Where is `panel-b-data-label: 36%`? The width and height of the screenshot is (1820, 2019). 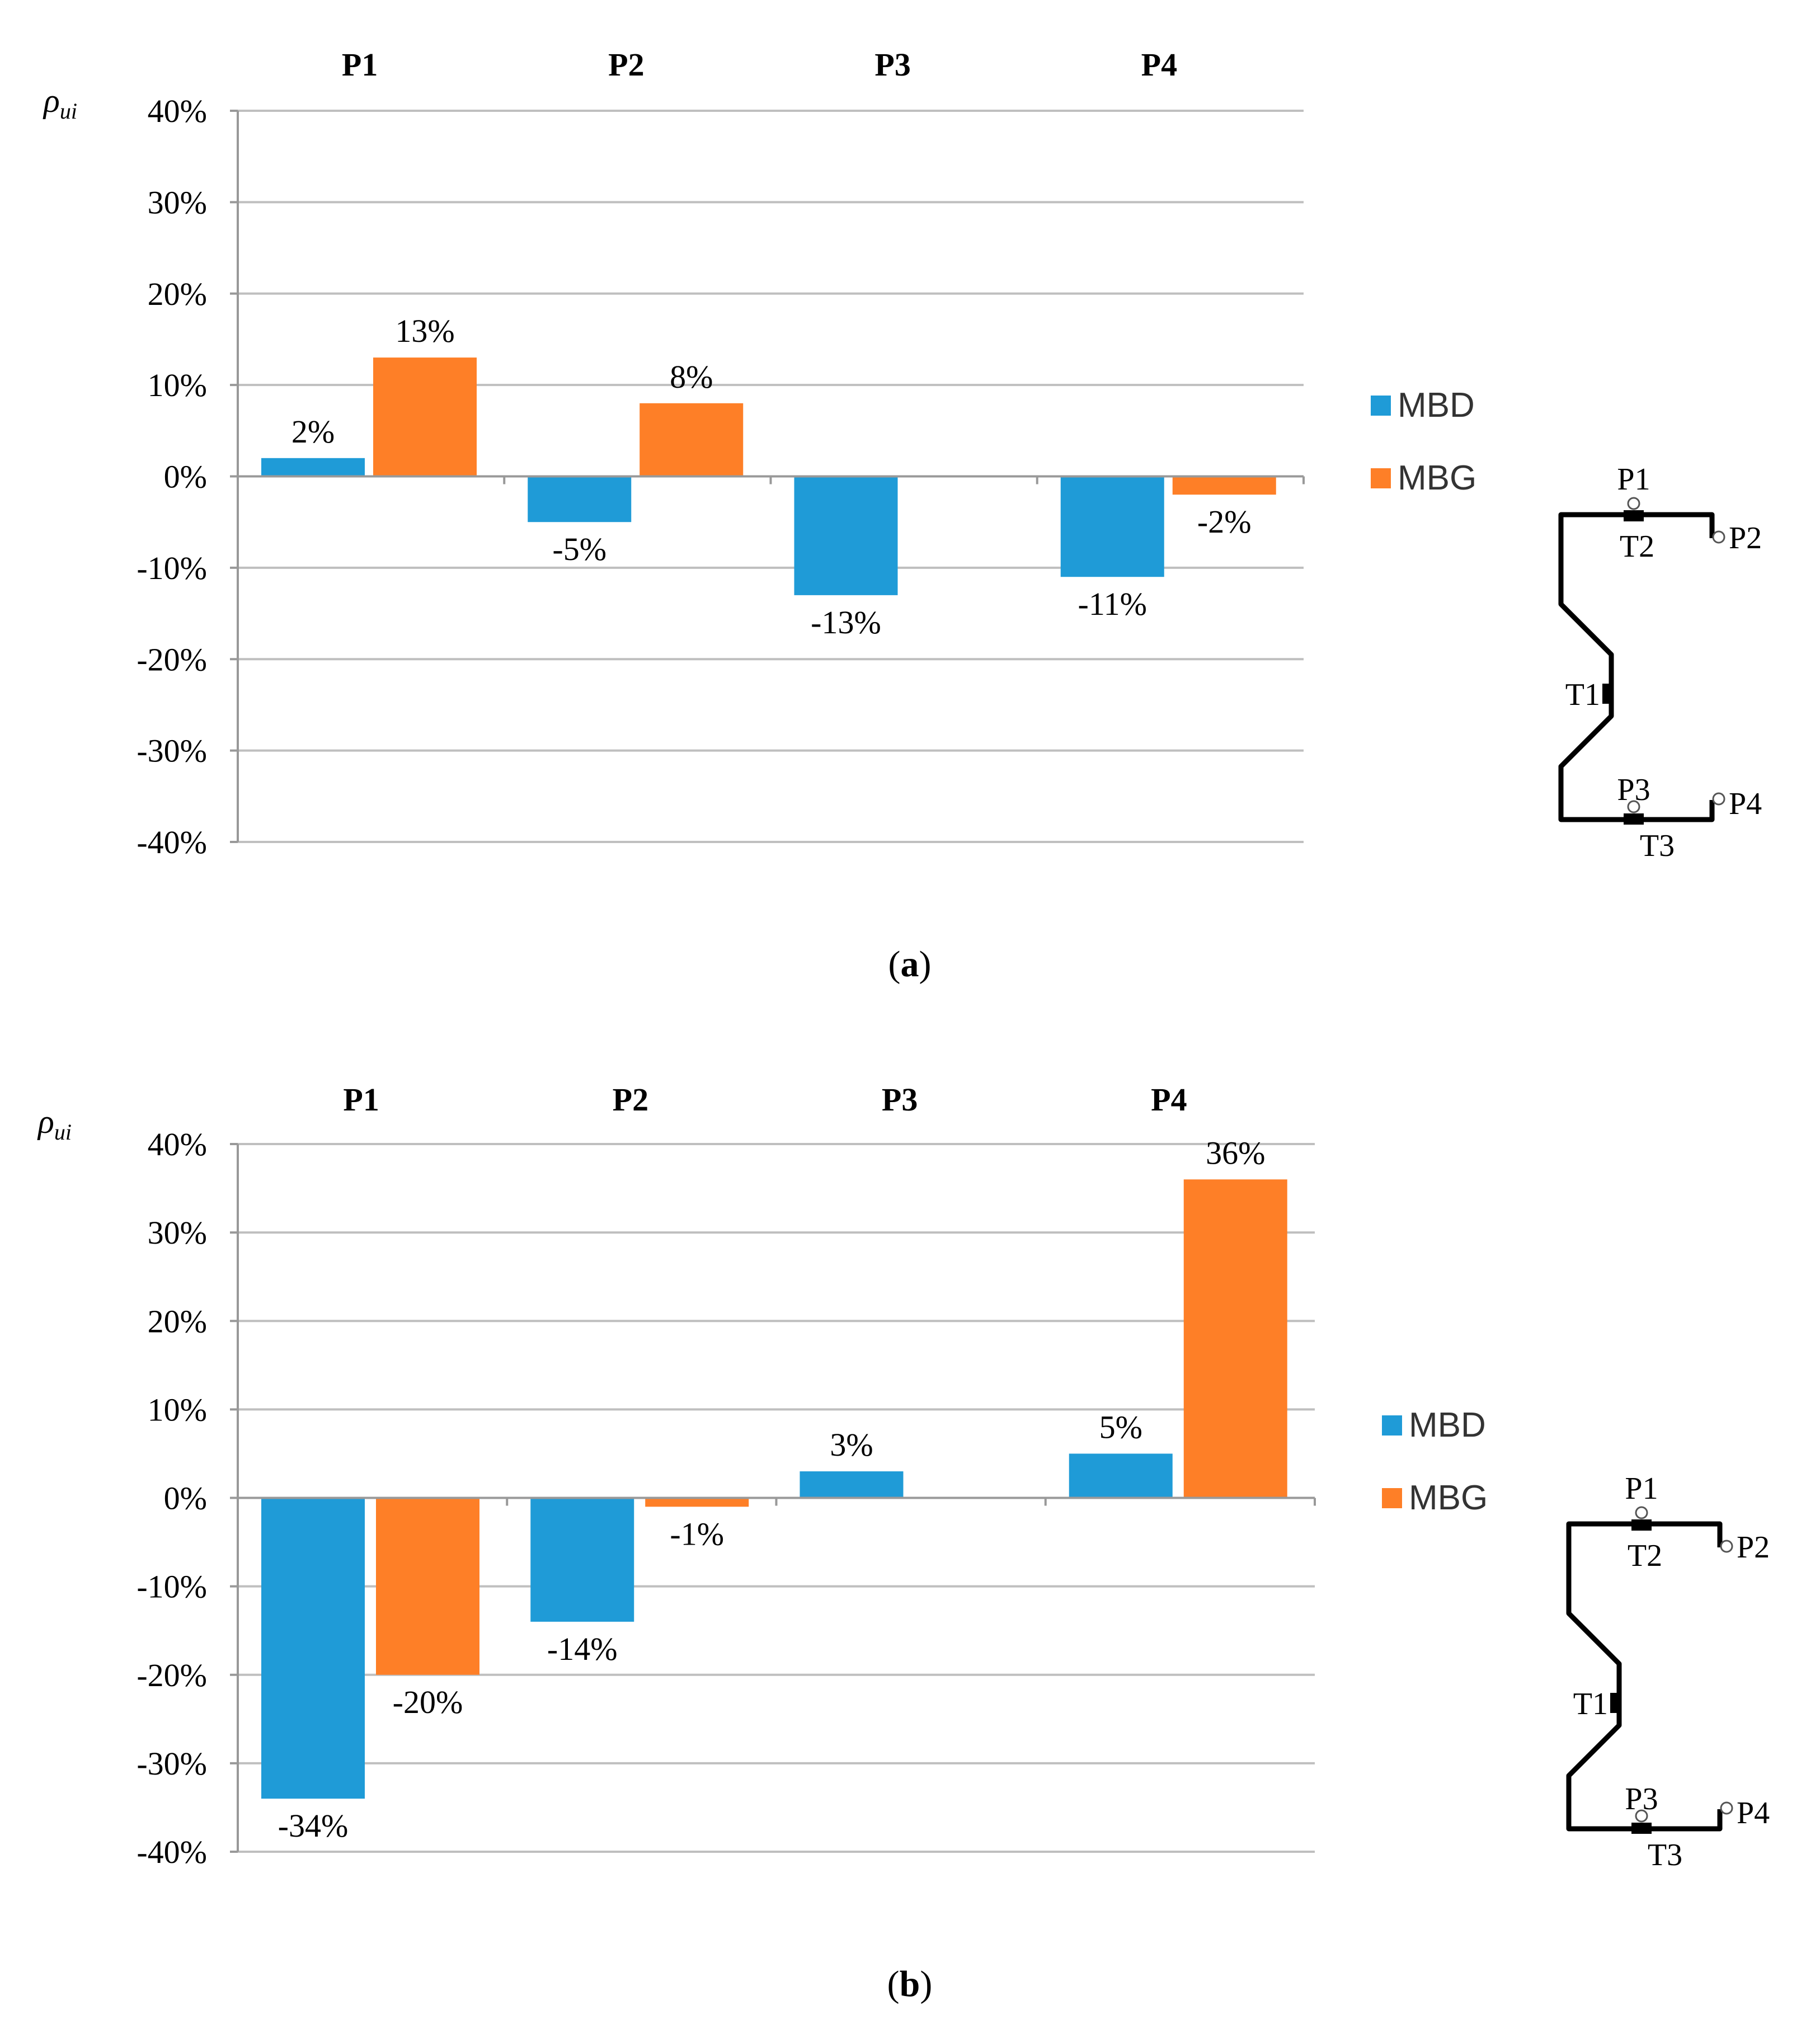 panel-b-data-label: 36% is located at coordinates (1235, 1153).